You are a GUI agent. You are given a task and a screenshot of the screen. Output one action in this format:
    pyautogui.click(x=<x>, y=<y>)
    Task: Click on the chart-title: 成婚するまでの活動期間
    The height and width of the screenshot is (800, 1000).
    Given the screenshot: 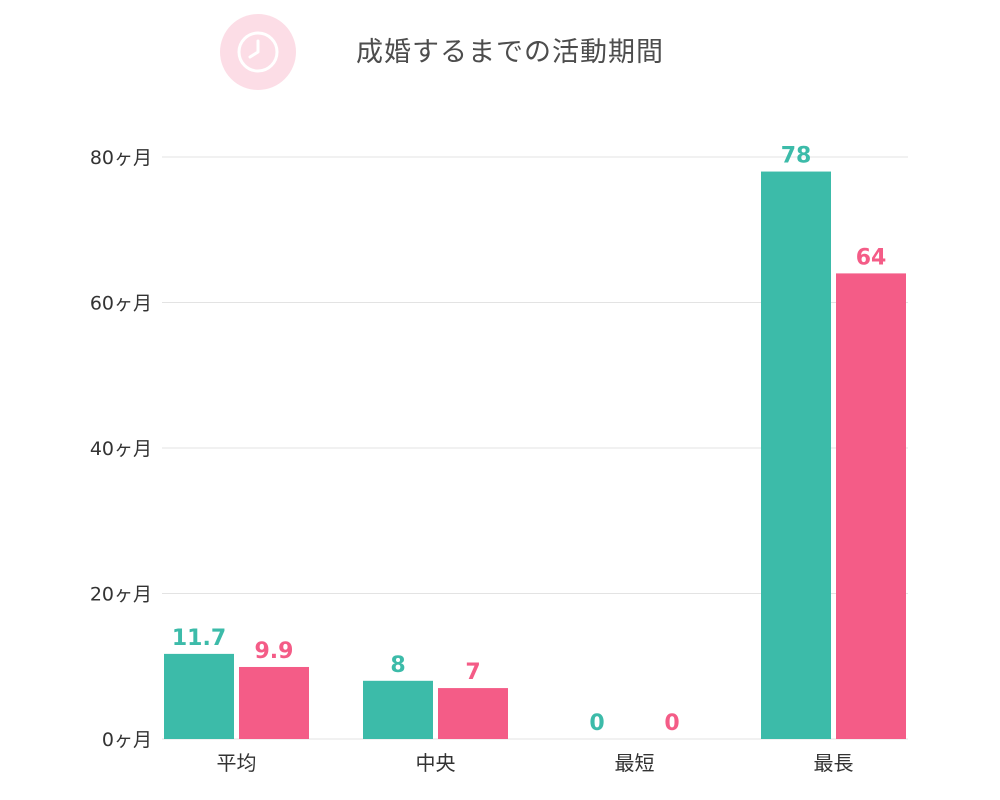 What is the action you would take?
    pyautogui.click(x=510, y=52)
    